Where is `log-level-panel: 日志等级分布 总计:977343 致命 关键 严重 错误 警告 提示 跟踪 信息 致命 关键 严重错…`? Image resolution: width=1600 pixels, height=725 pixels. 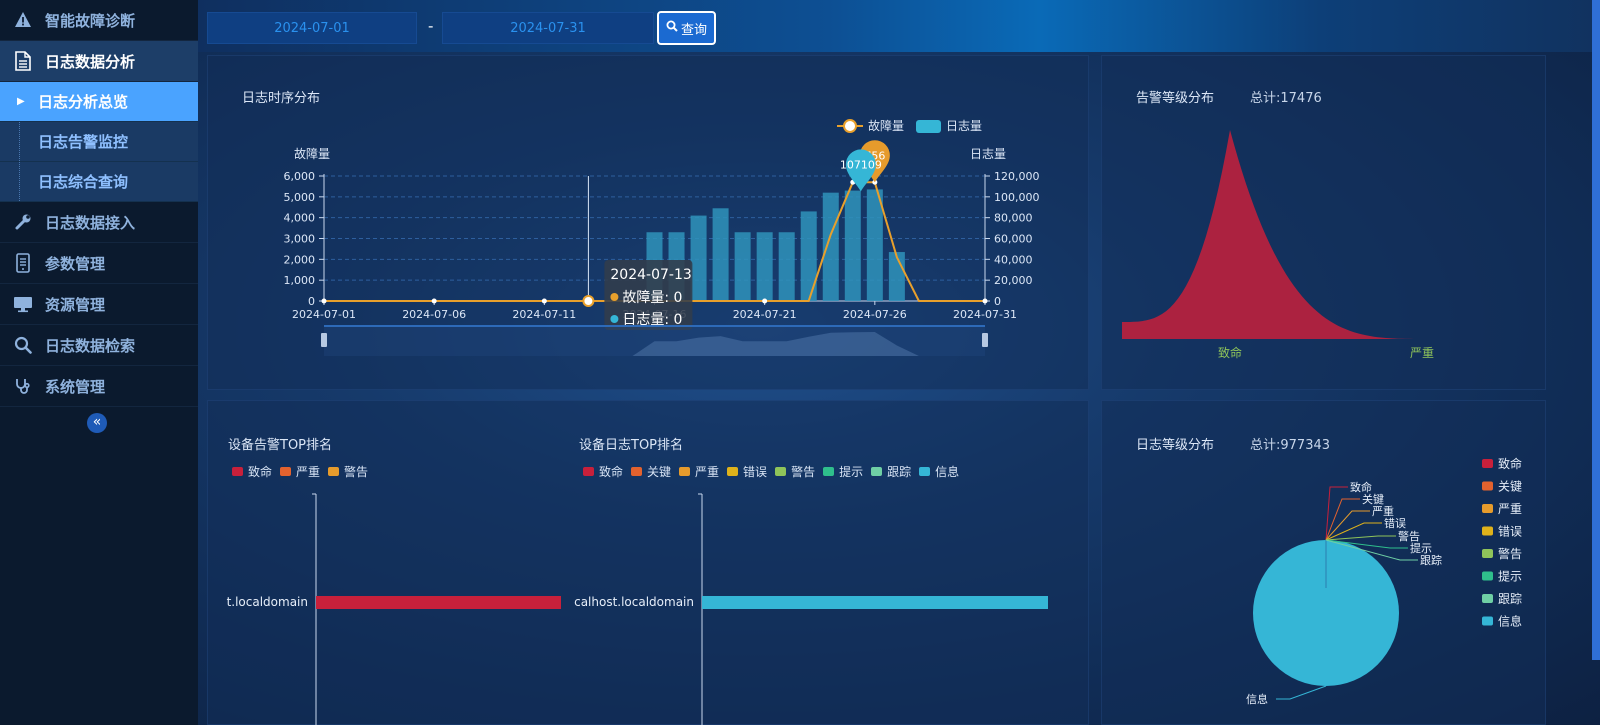 log-level-panel: 日志等级分布 总计:977343 致命 关键 严重 错误 警告 提示 跟踪 信息 致命 关键 严重错… is located at coordinates (1323, 562).